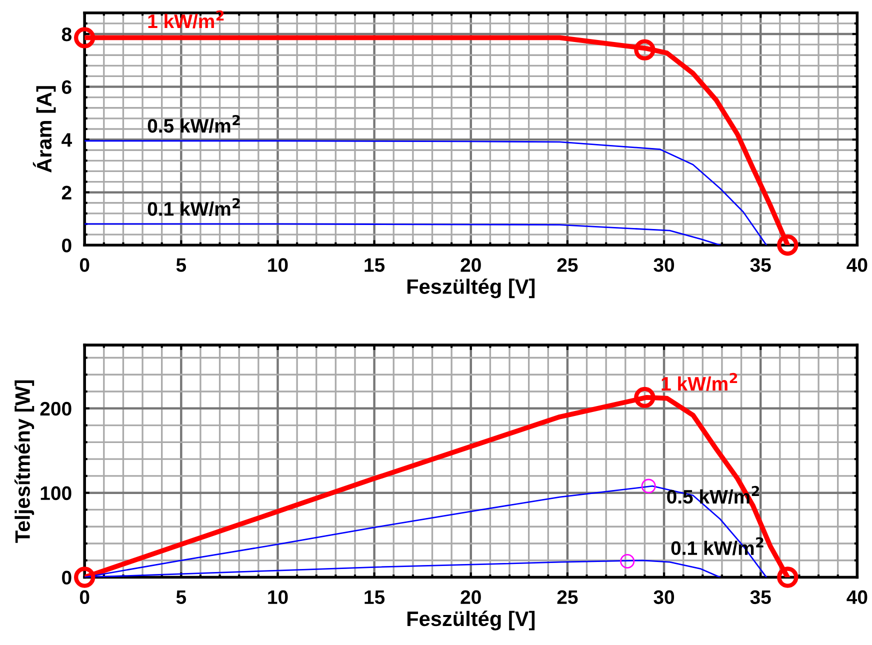  Describe the element at coordinates (700, 381) in the screenshot. I see `series-label: 1 kW/m$^{2}$` at that location.